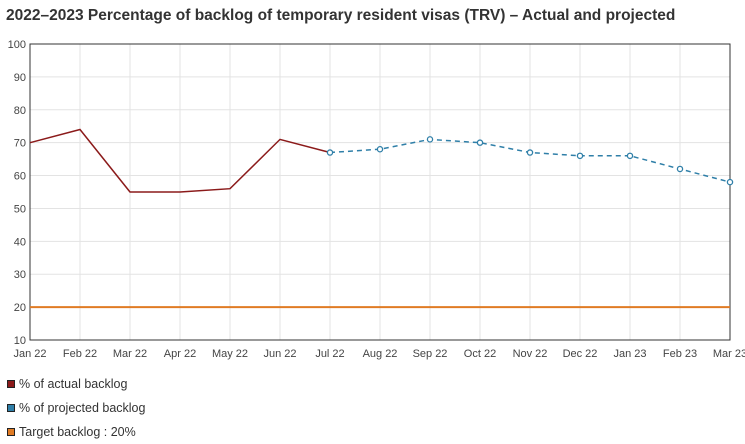  I want to click on x-tick-label: Jul 22, so click(329, 354).